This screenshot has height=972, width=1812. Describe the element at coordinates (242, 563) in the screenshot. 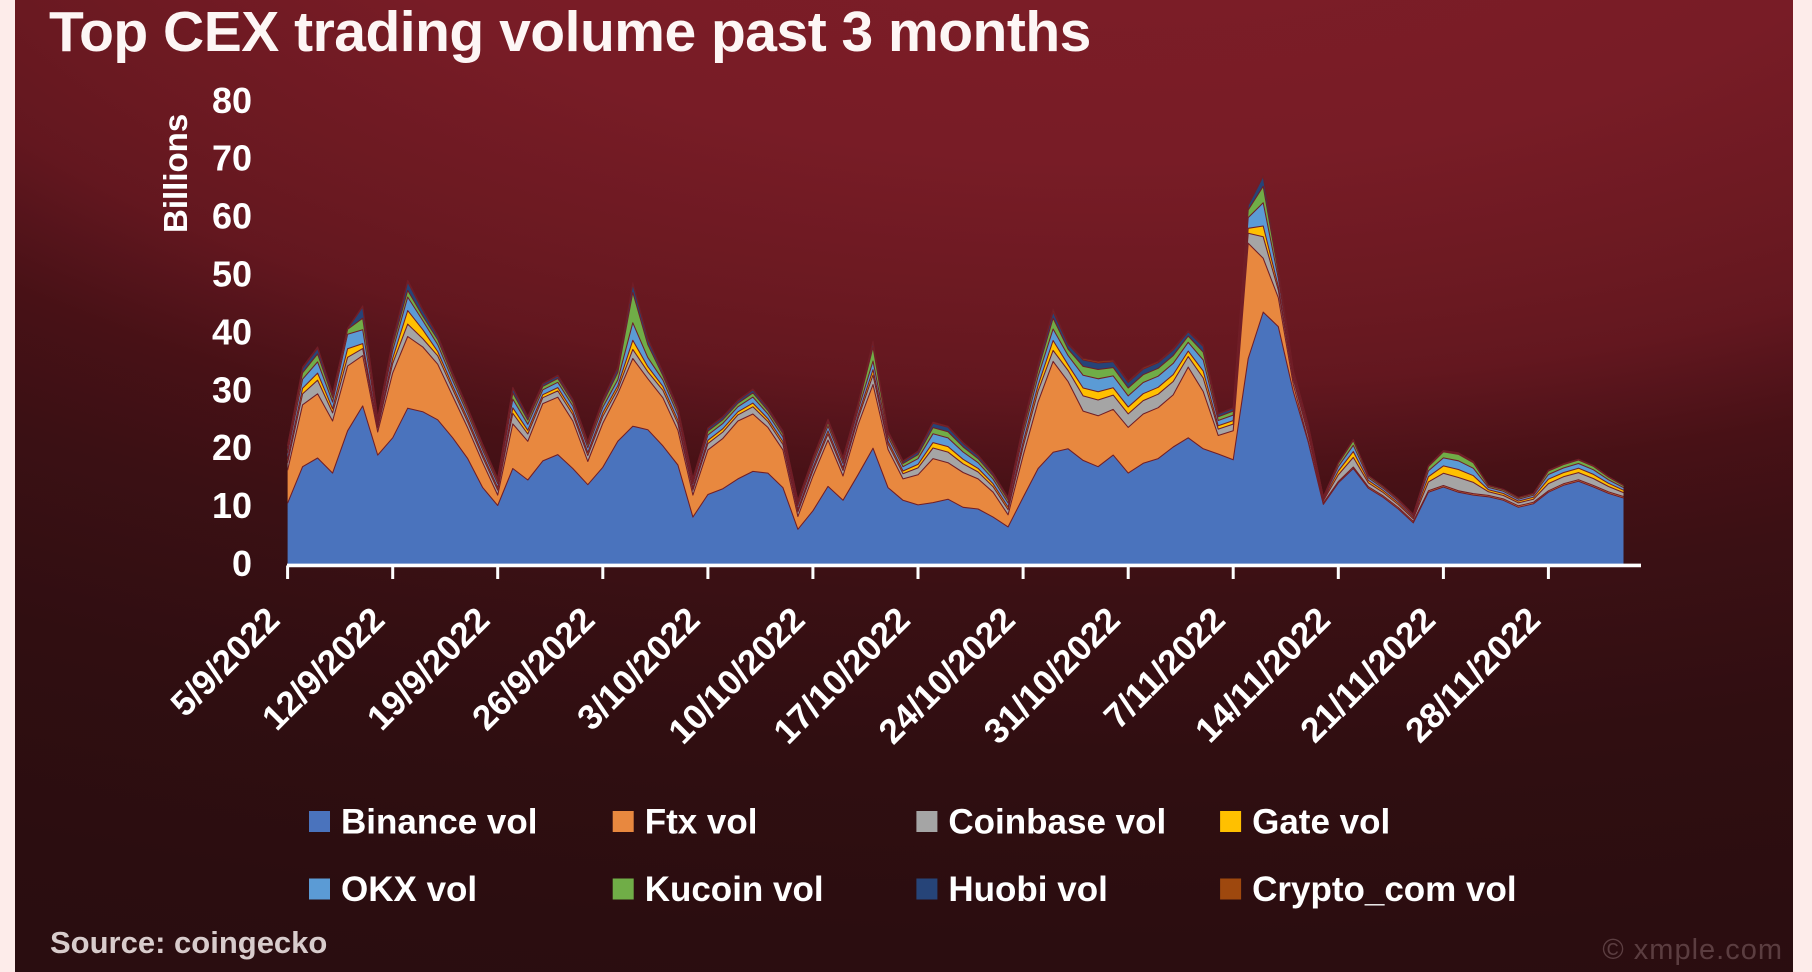

I see `svg-text: 0` at that location.